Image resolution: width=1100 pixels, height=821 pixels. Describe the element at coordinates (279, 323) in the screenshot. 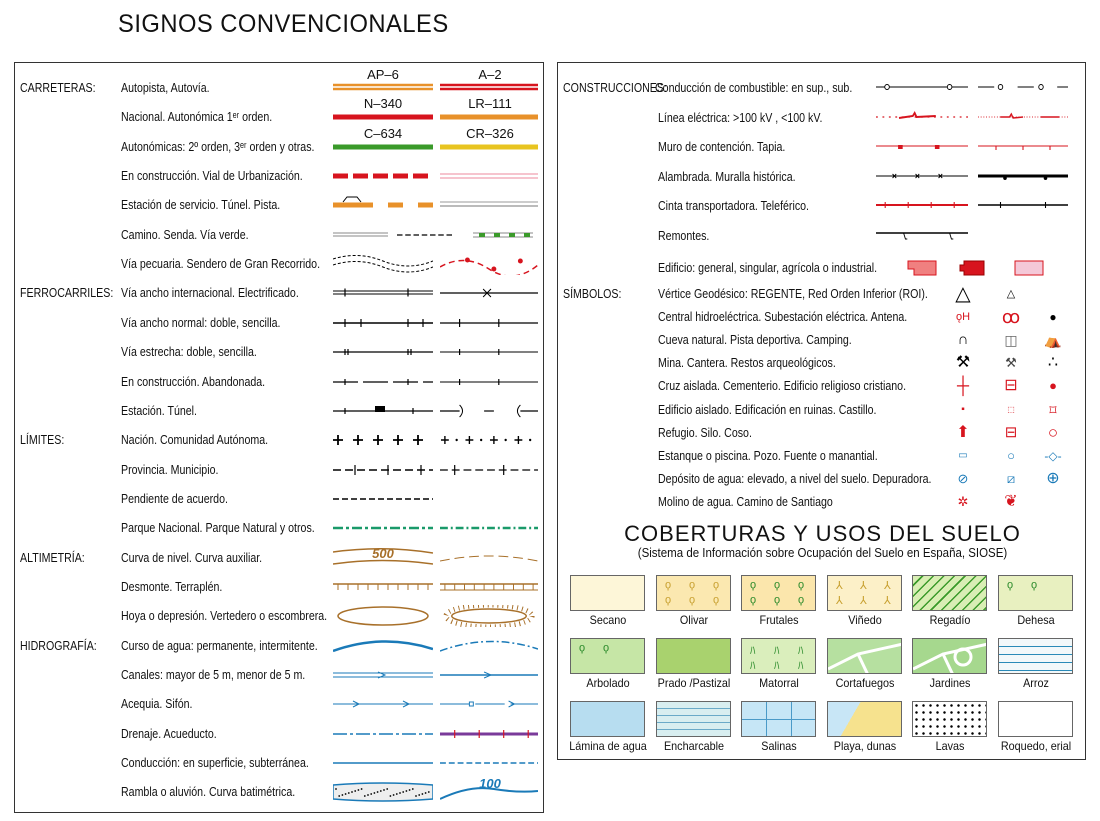

I see `legend-row: Vía ancho normal: doble, sencilla.` at that location.